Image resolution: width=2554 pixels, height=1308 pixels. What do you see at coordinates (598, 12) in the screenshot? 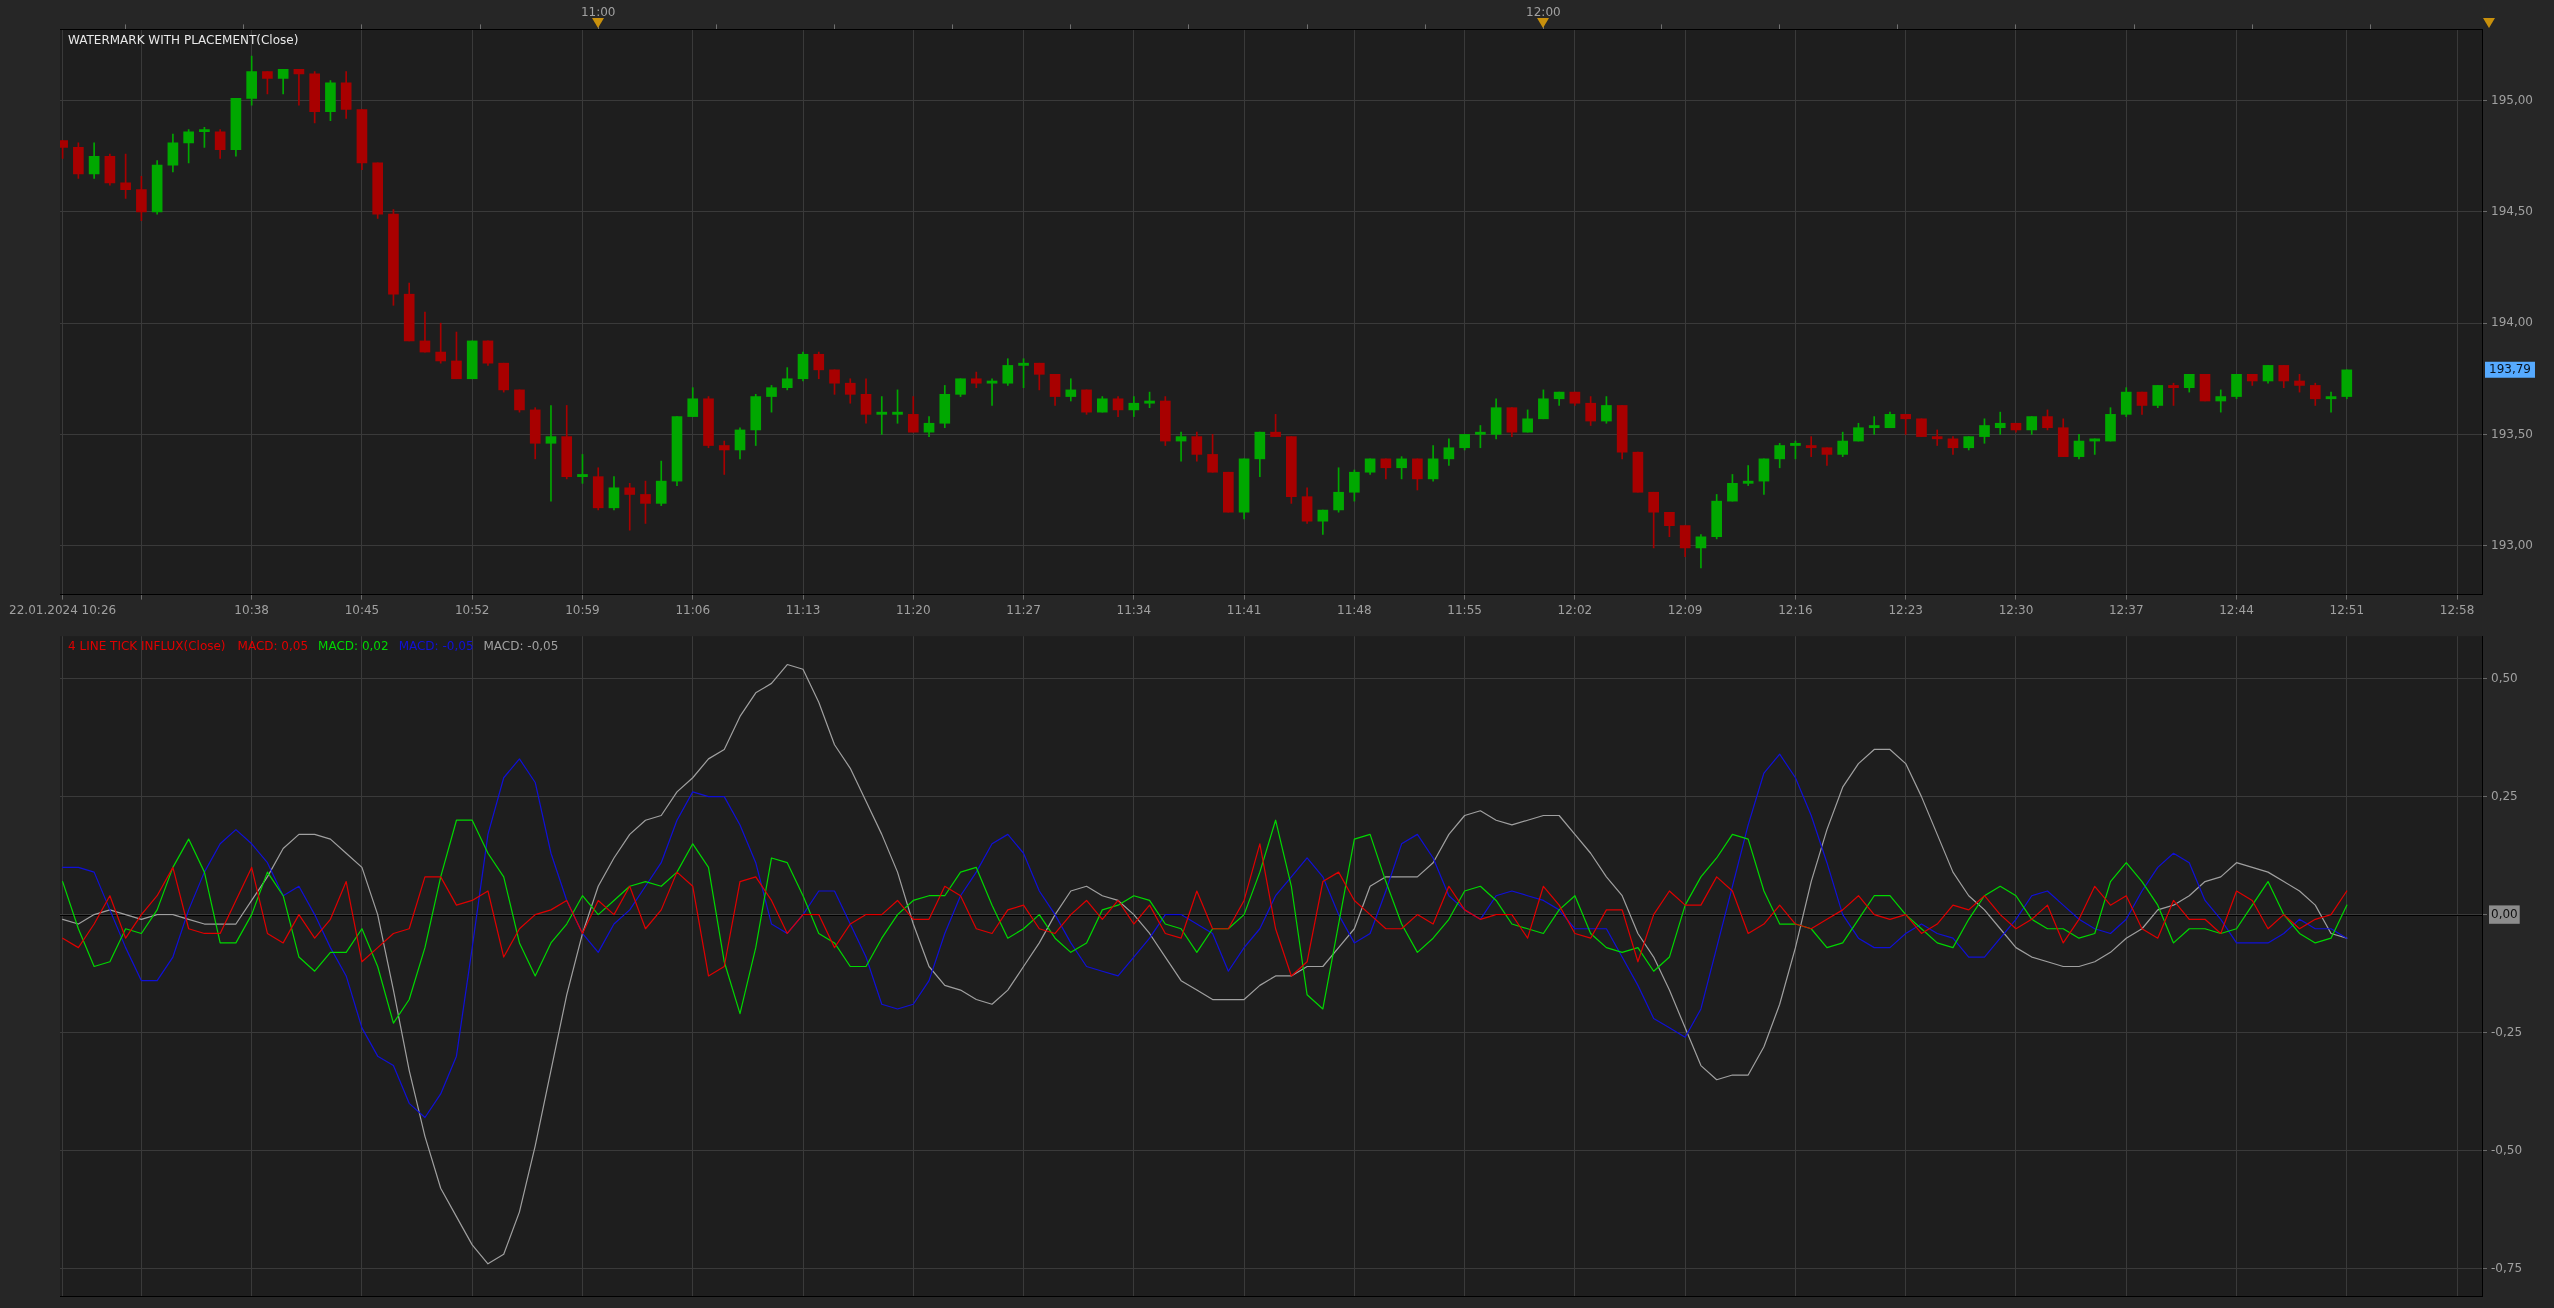
I see `x2-tick-label: 11:00` at bounding box center [598, 12].